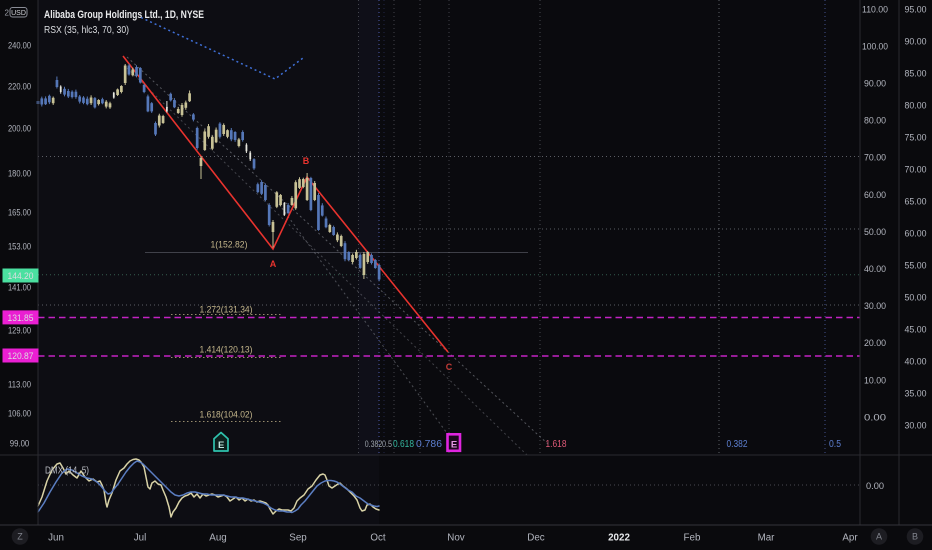 The width and height of the screenshot is (932, 550). What do you see at coordinates (19, 330) in the screenshot?
I see `svg-text: 129.00` at bounding box center [19, 330].